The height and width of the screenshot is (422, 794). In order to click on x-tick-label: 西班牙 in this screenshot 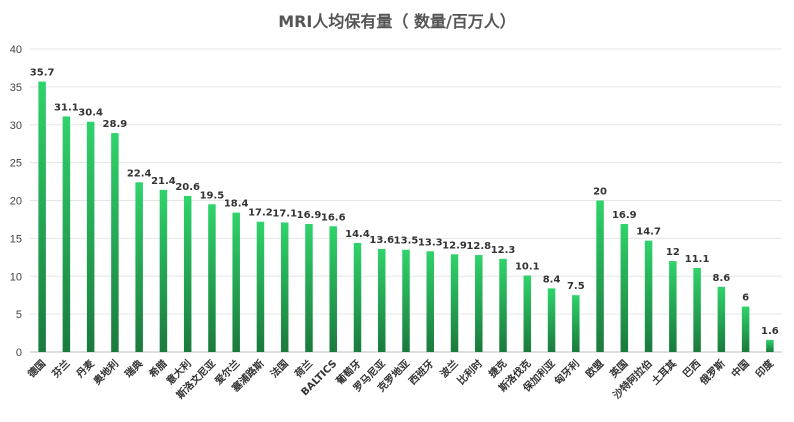, I will do `click(421, 372)`.